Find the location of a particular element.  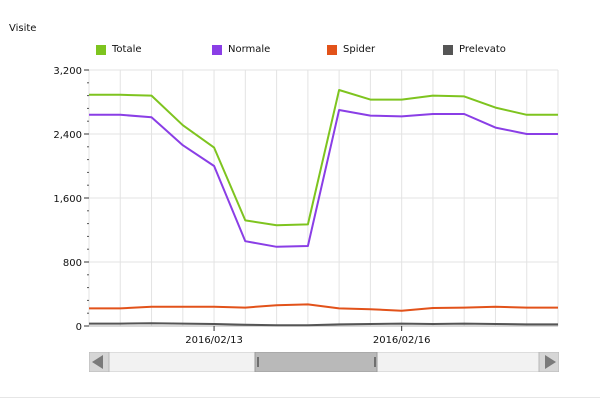

y-tick-label: 1,600 is located at coordinates (67, 199).